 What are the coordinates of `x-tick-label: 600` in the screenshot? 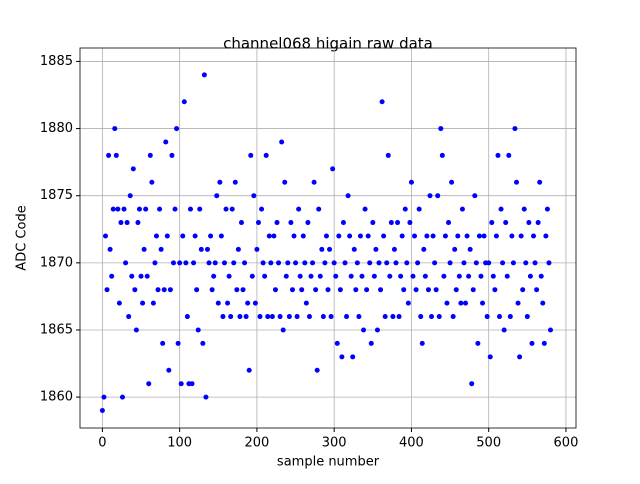 It's located at (566, 443).